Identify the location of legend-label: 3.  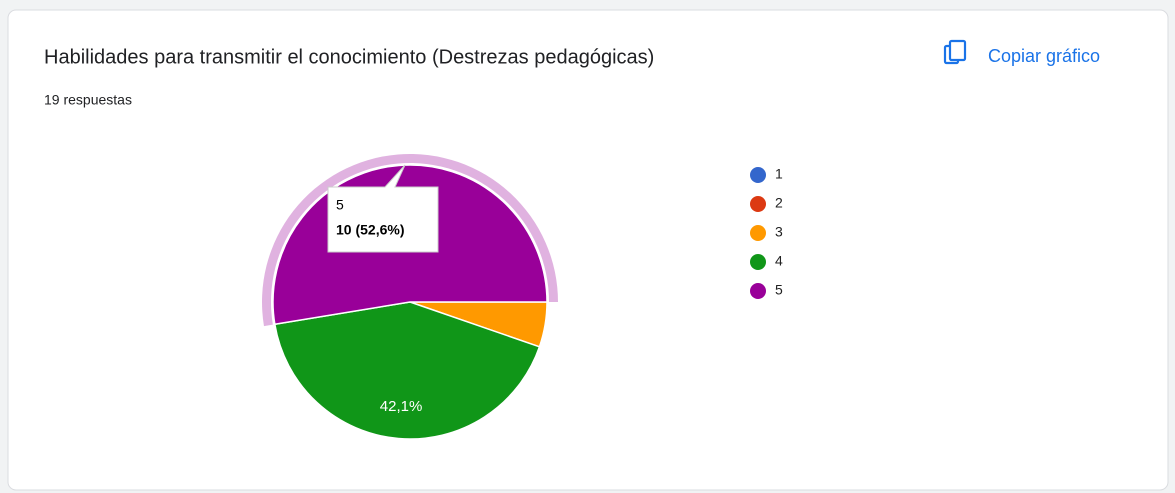
(779, 232).